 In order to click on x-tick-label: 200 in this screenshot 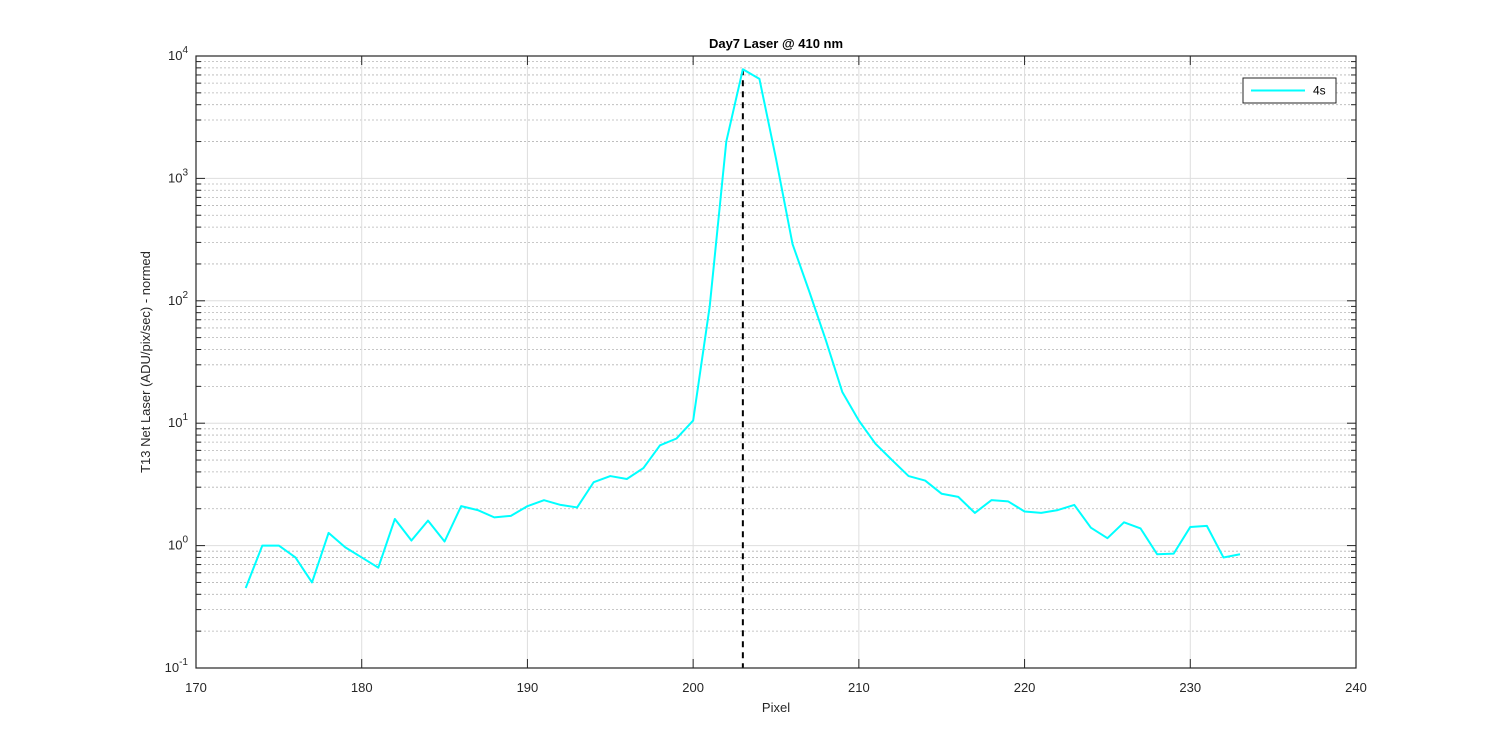, I will do `click(693, 687)`.